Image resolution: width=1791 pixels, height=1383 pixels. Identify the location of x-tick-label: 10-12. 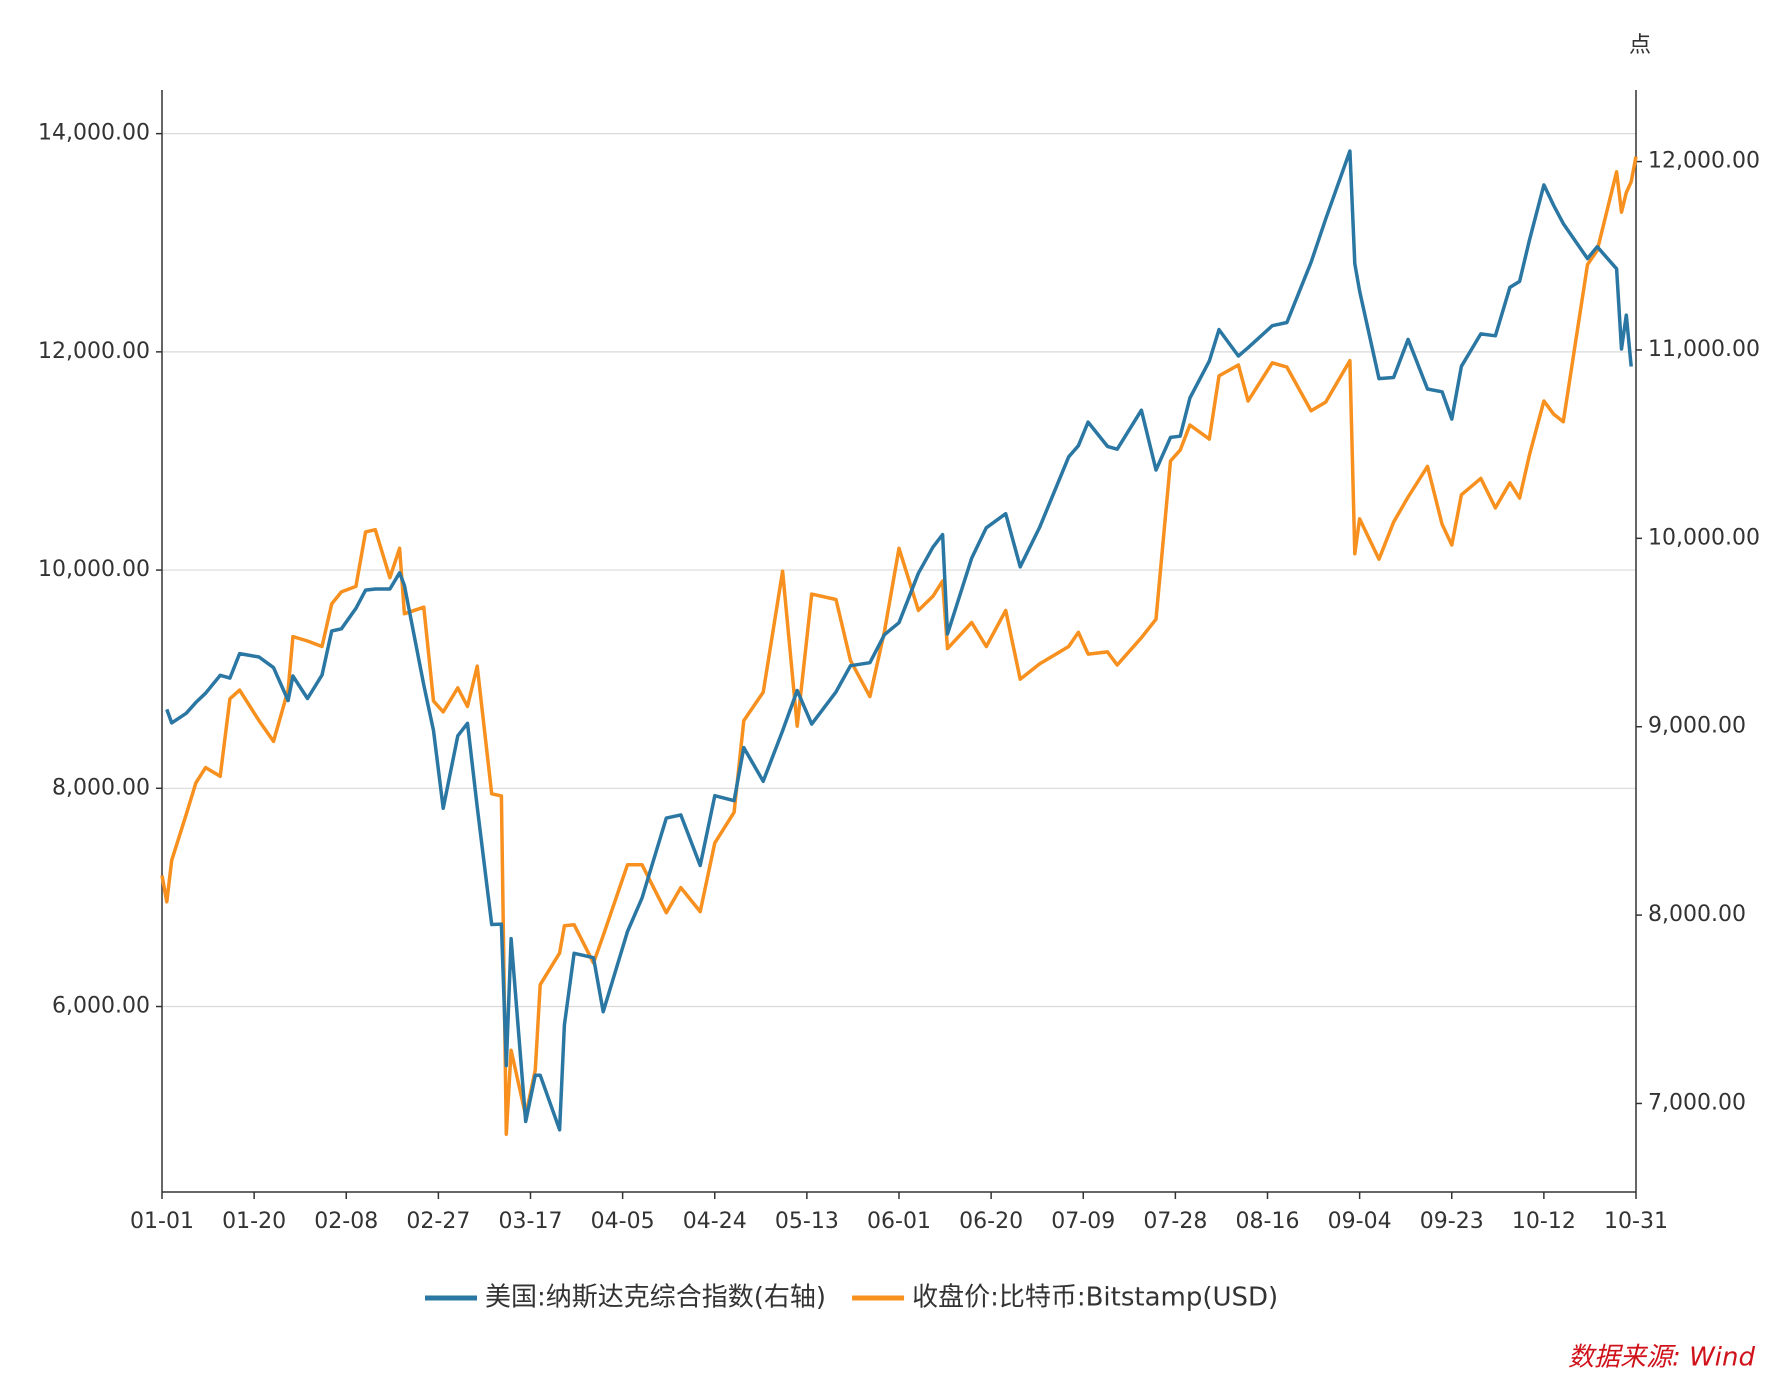
(1544, 1221).